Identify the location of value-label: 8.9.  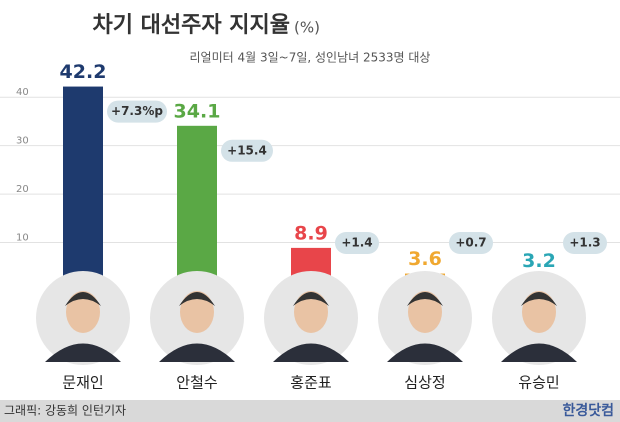
(311, 233).